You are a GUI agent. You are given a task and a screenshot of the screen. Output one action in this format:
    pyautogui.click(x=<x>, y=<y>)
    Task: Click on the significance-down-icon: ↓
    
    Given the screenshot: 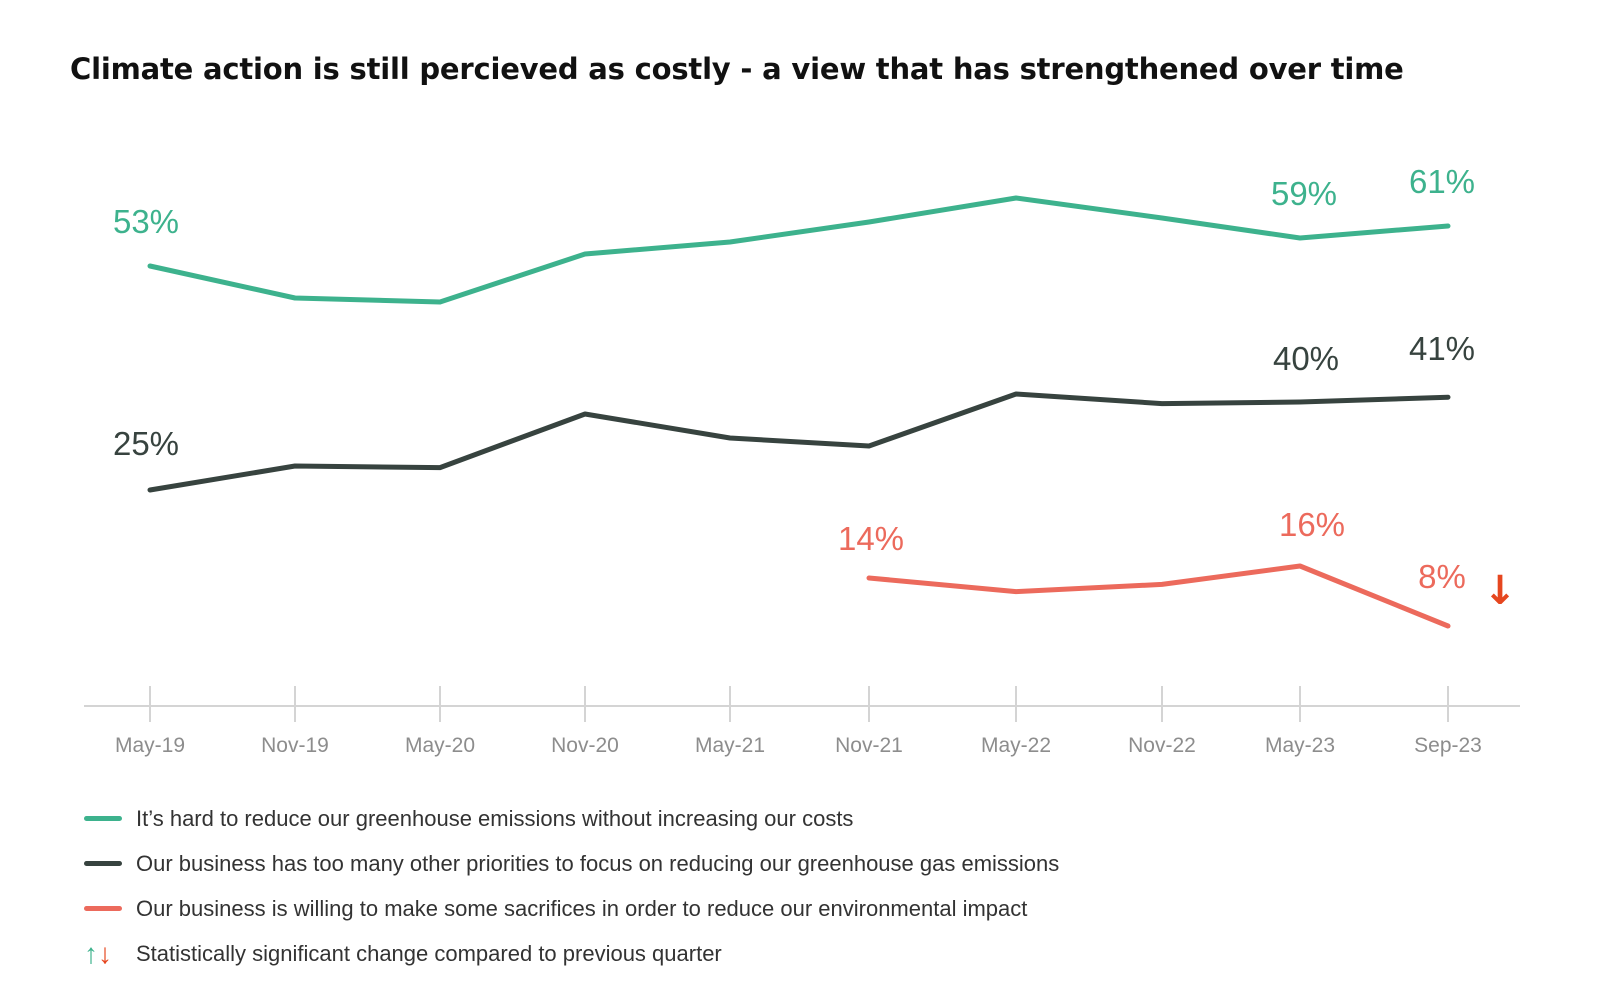 What is the action you would take?
    pyautogui.click(x=1500, y=591)
    